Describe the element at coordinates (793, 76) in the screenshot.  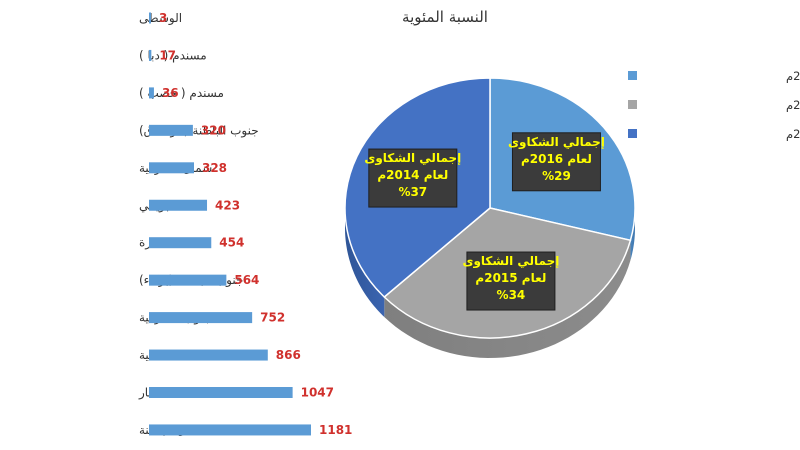
I see `legend-entry: إجمالي الشكاوى لعام 2016م` at that location.